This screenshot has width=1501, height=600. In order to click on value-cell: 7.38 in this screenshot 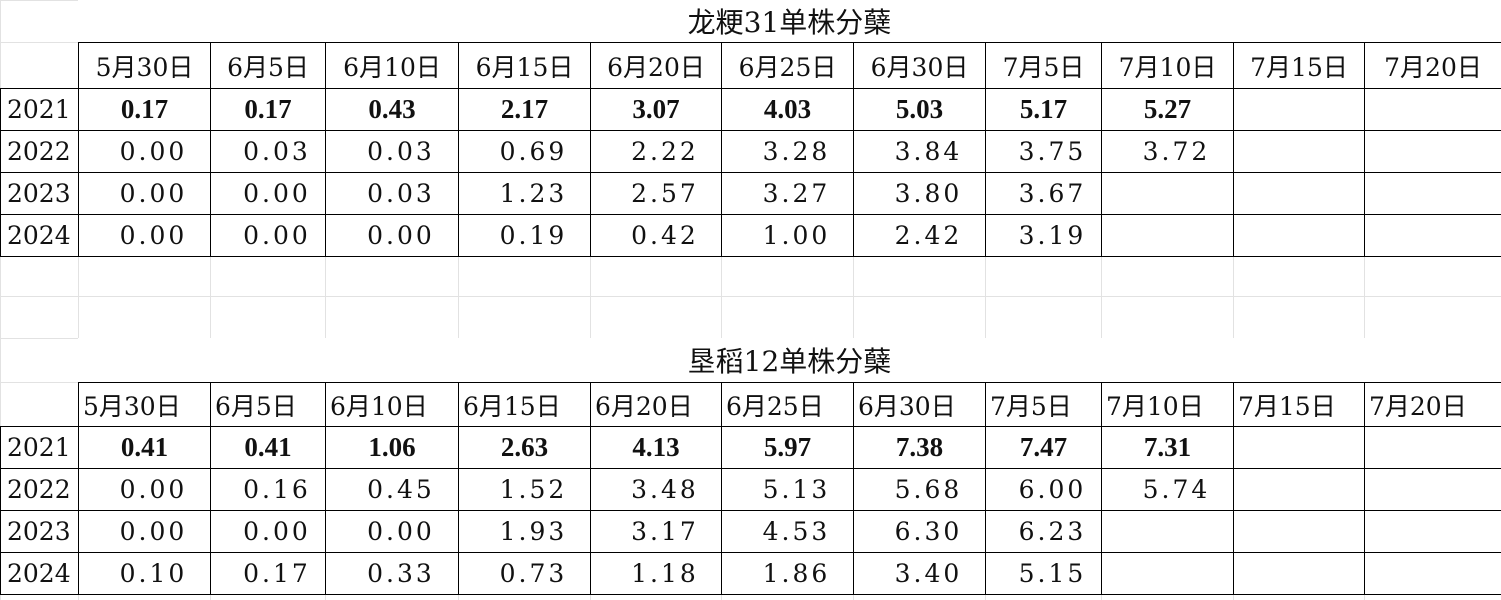, I will do `click(919, 447)`.